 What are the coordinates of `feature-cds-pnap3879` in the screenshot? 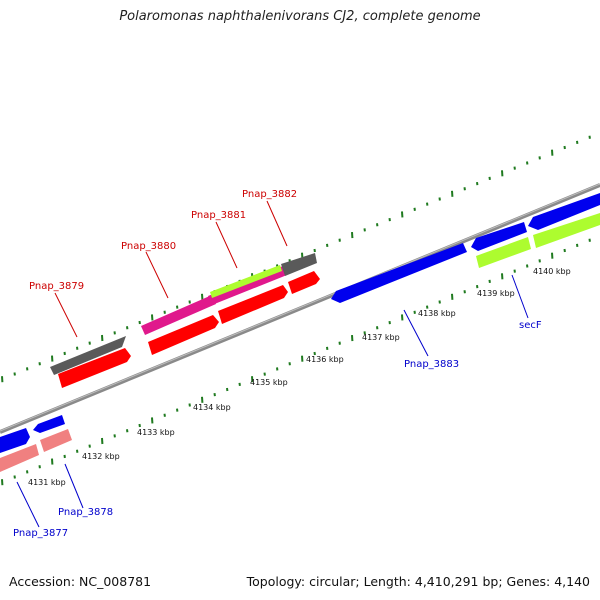 It's located at (94, 368).